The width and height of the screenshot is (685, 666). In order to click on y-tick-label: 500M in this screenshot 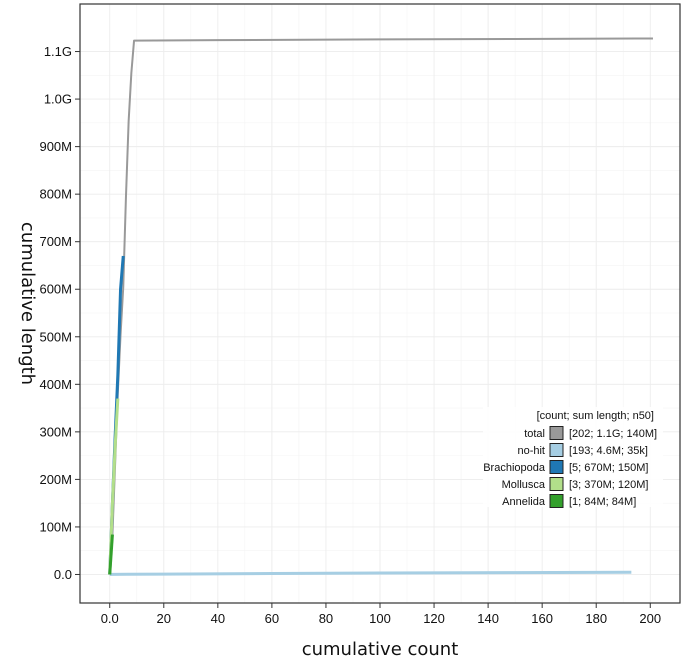, I will do `click(55, 336)`.